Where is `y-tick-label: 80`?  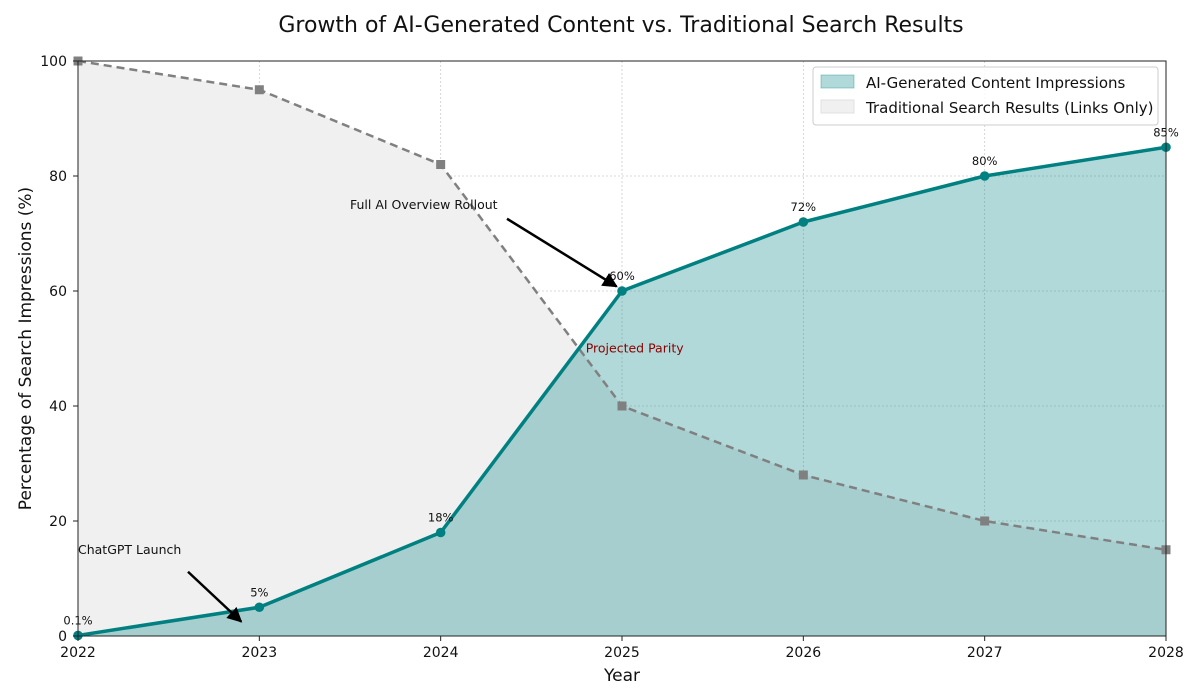 y-tick-label: 80 is located at coordinates (58, 177).